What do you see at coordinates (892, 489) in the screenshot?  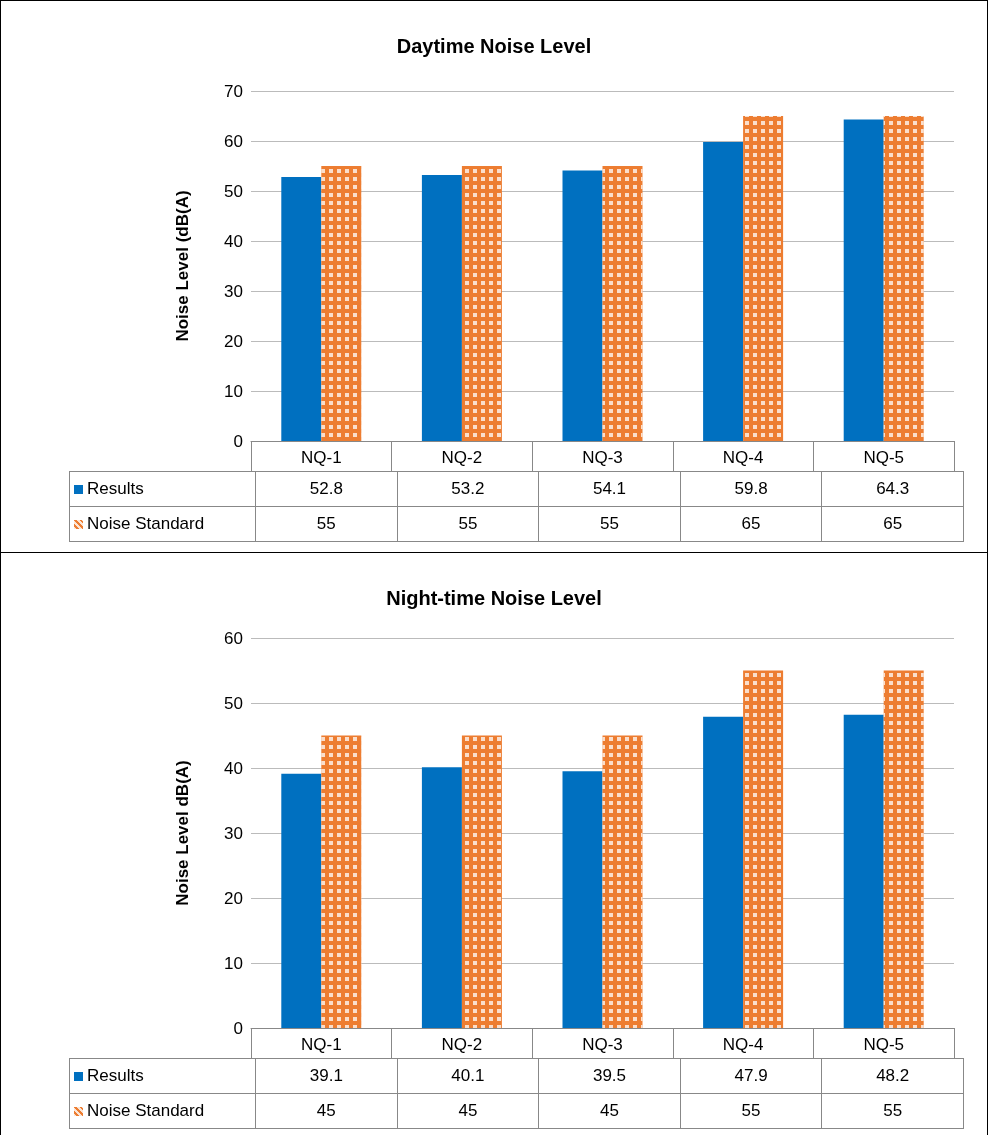 I see `data-label: 64.3` at bounding box center [892, 489].